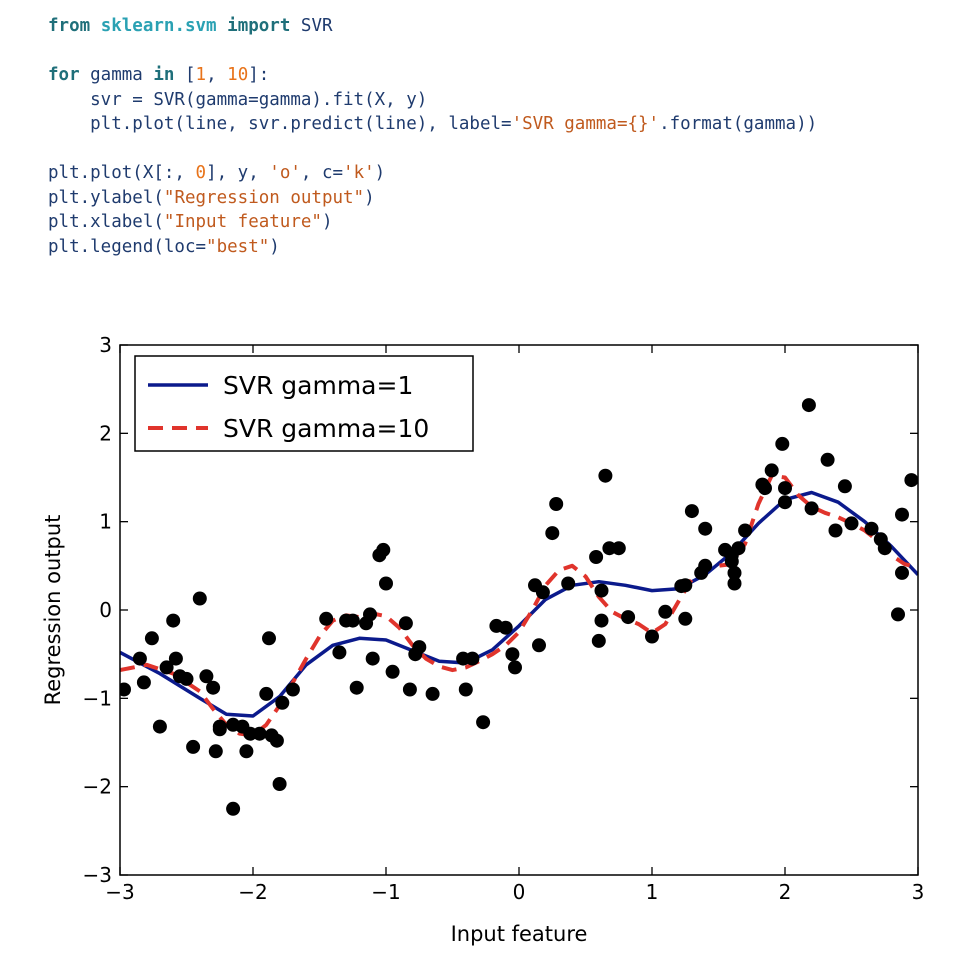 This screenshot has width=957, height=977. Describe the element at coordinates (105, 433) in the screenshot. I see `y-tick-label: 2` at that location.